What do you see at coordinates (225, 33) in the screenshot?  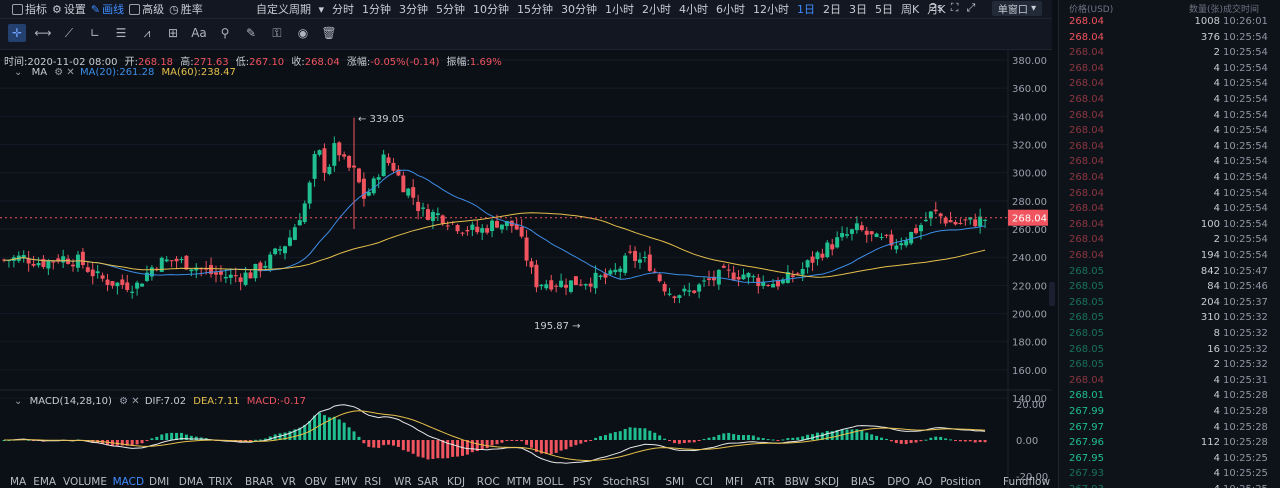 I see `magnet-icon: ⚲` at bounding box center [225, 33].